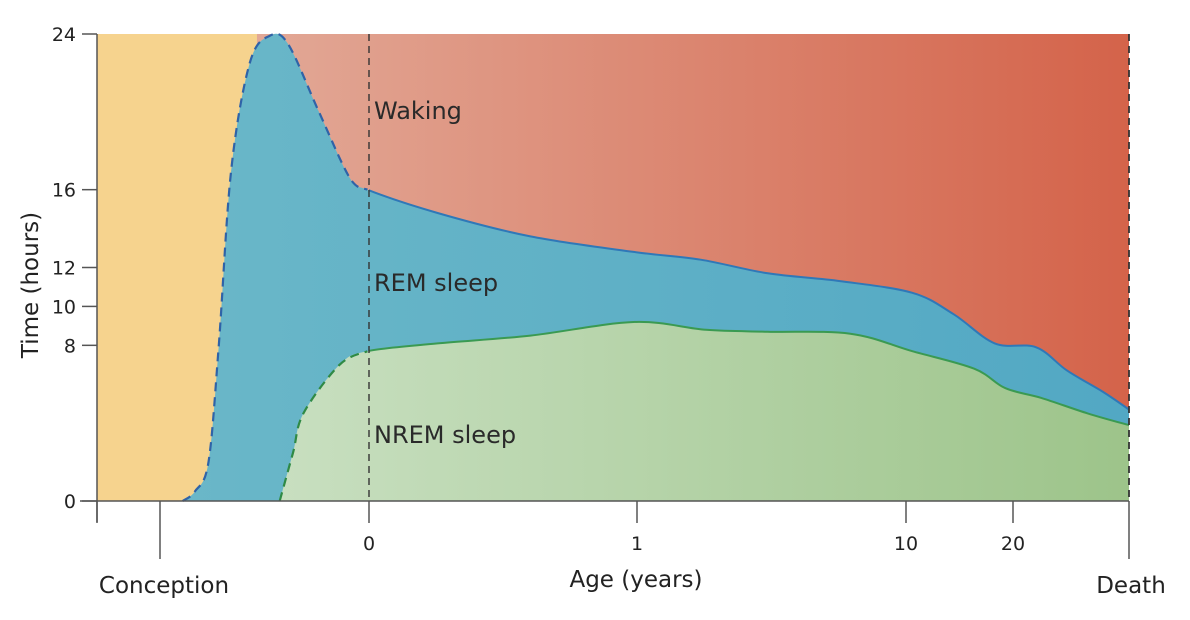 This screenshot has width=1190, height=620. I want to click on y-tick-label: 0, so click(70, 502).